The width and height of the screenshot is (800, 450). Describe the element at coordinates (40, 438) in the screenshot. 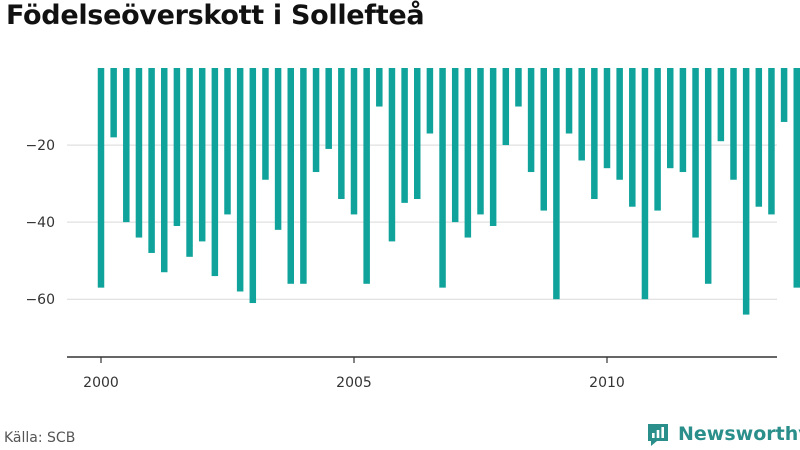

I see `source-note: Källa: SCB` at that location.